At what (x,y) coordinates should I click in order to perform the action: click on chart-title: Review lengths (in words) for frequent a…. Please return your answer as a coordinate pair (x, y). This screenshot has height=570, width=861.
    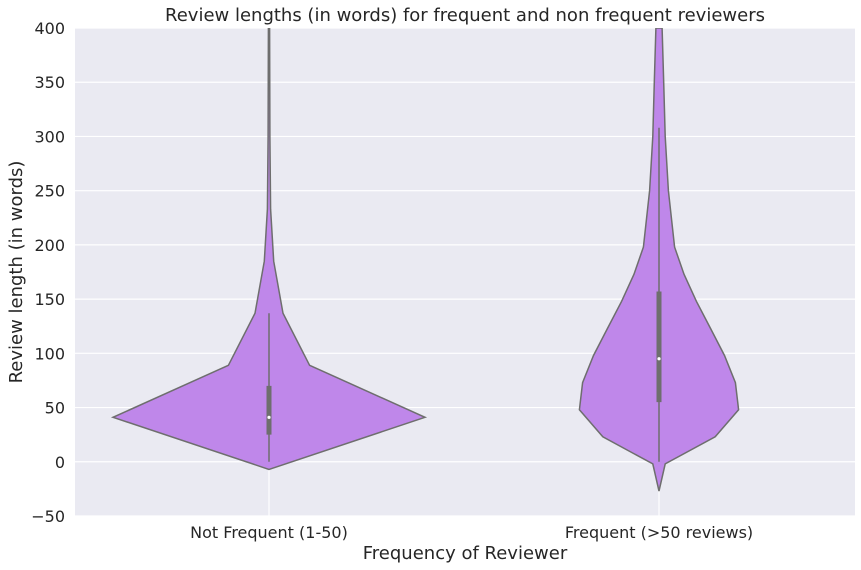
    Looking at the image, I should click on (465, 15).